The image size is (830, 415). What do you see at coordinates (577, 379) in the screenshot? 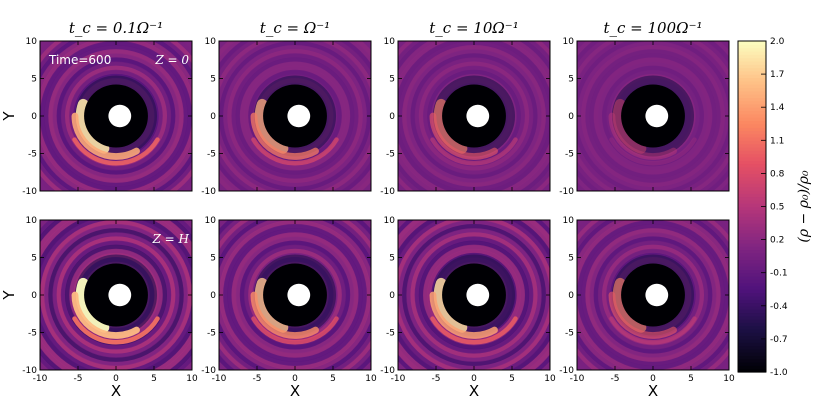
I see `x-tick-label: -10` at bounding box center [577, 379].